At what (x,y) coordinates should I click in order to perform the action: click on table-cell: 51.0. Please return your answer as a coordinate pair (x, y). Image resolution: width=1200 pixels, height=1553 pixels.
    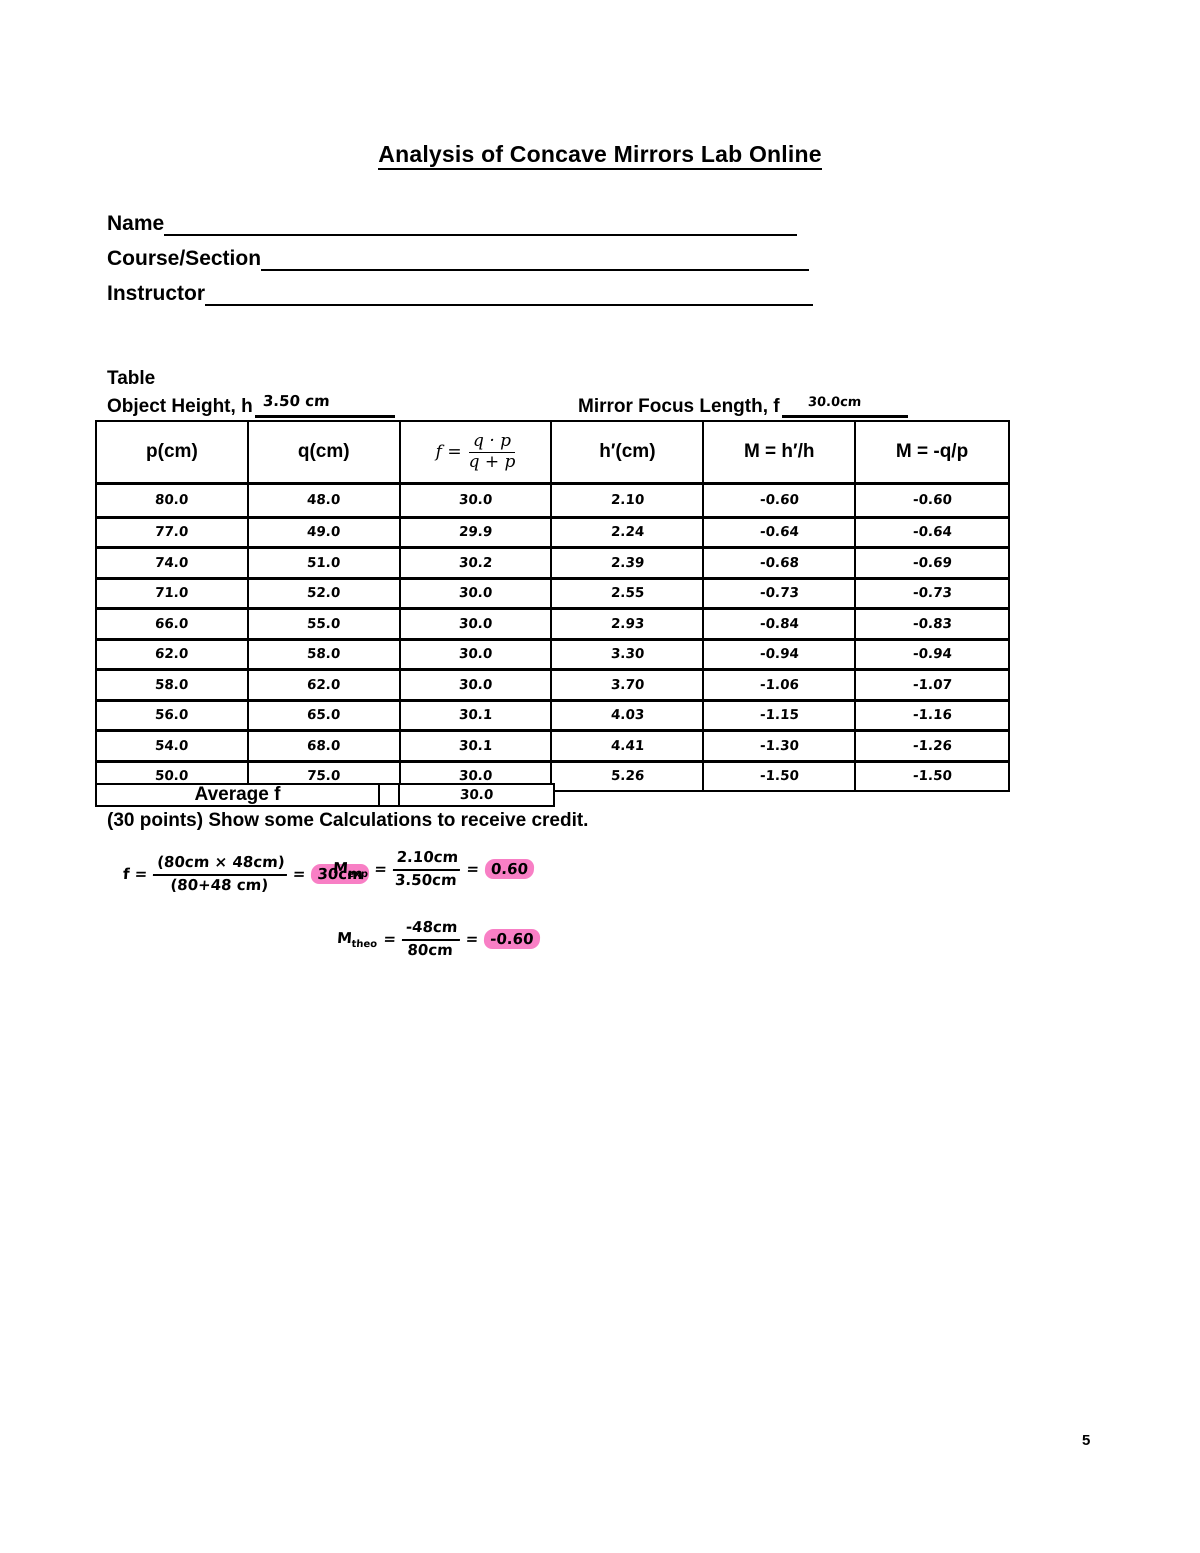
    Looking at the image, I should click on (325, 563).